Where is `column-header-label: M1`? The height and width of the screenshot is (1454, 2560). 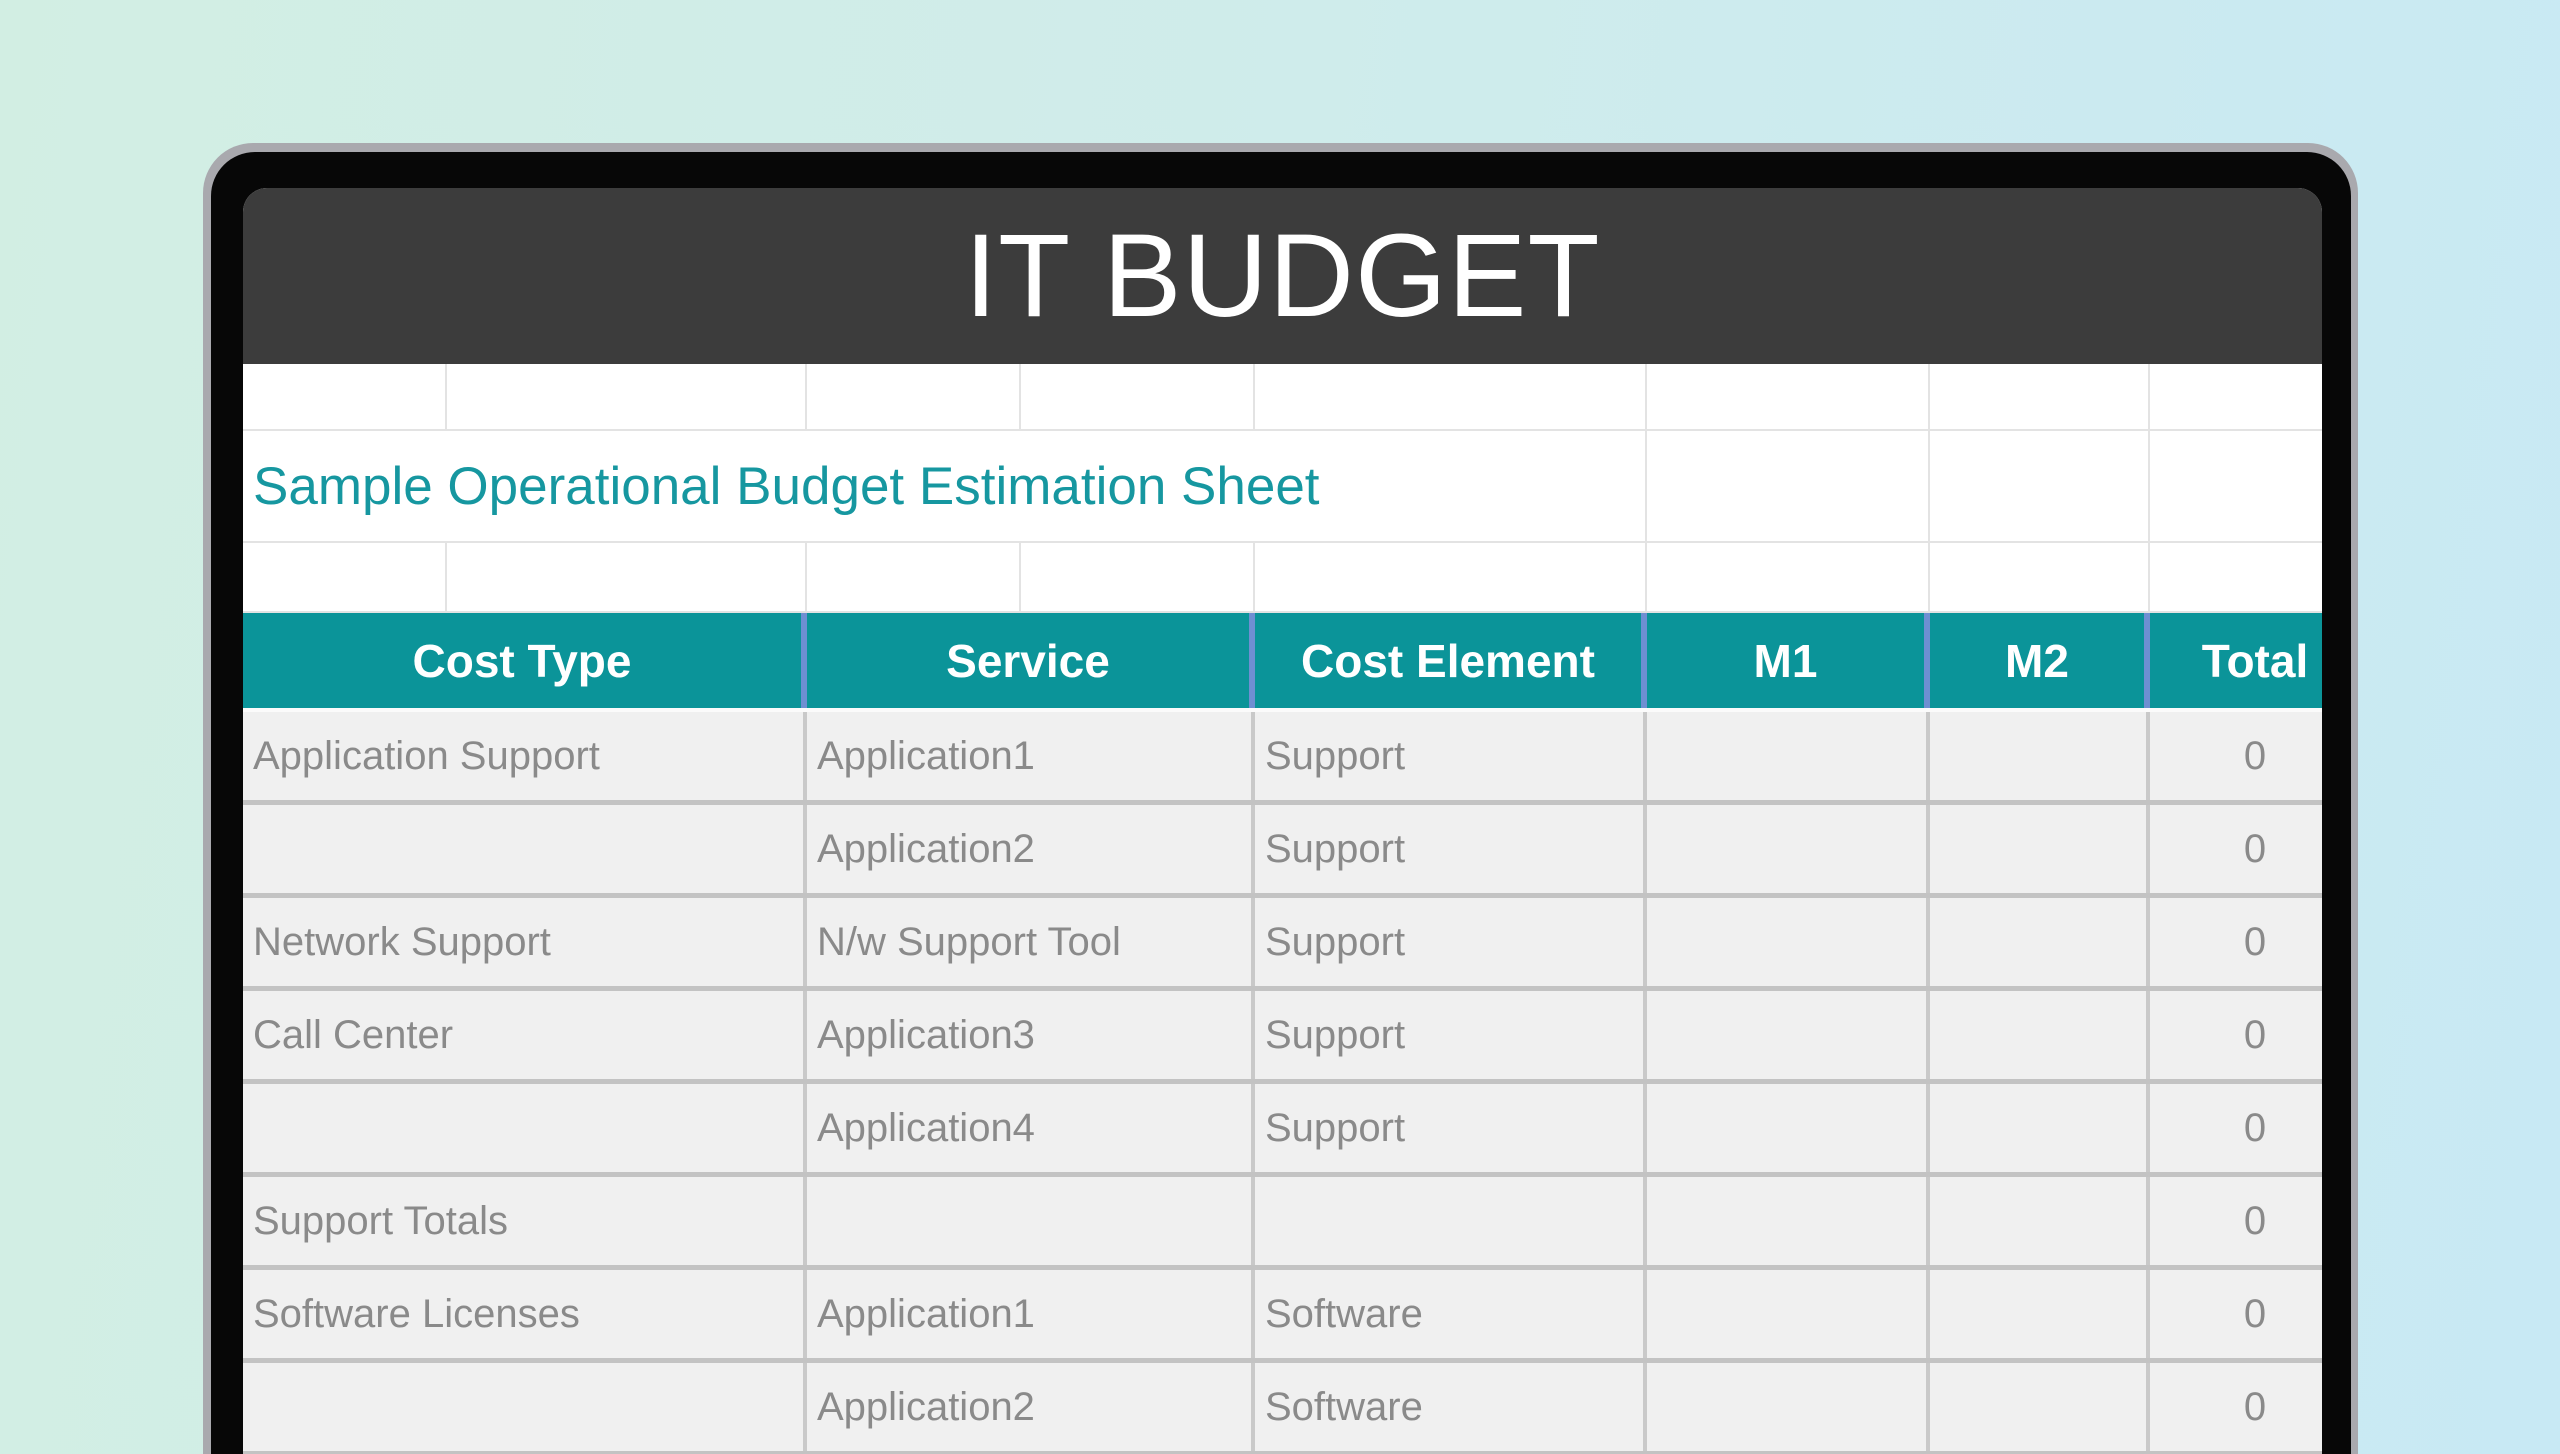 column-header-label: M1 is located at coordinates (1785, 660).